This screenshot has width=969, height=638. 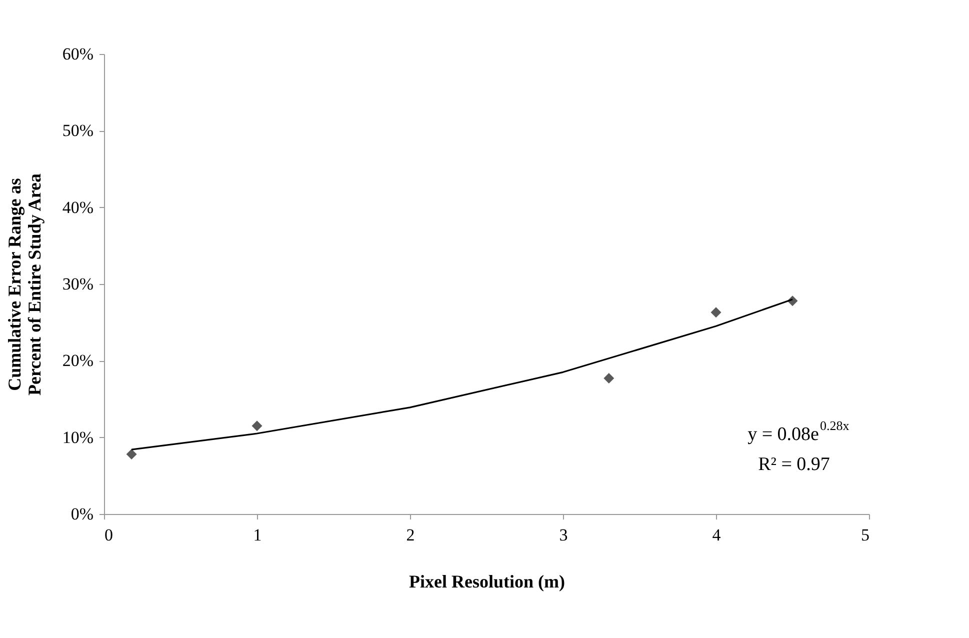 What do you see at coordinates (865, 535) in the screenshot?
I see `x-tick-label: 5` at bounding box center [865, 535].